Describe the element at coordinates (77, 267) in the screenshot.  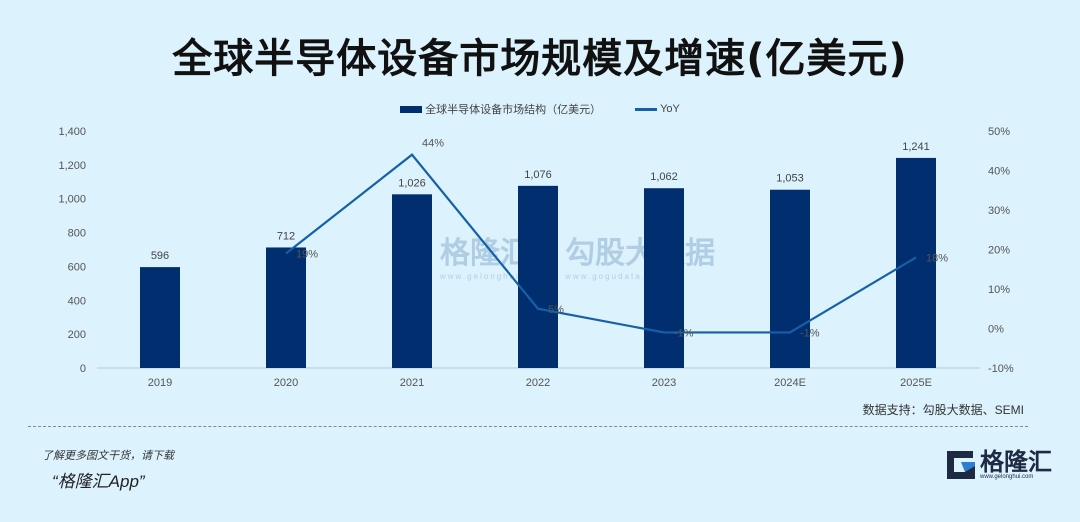
I see `left-axis-tick: 600` at that location.